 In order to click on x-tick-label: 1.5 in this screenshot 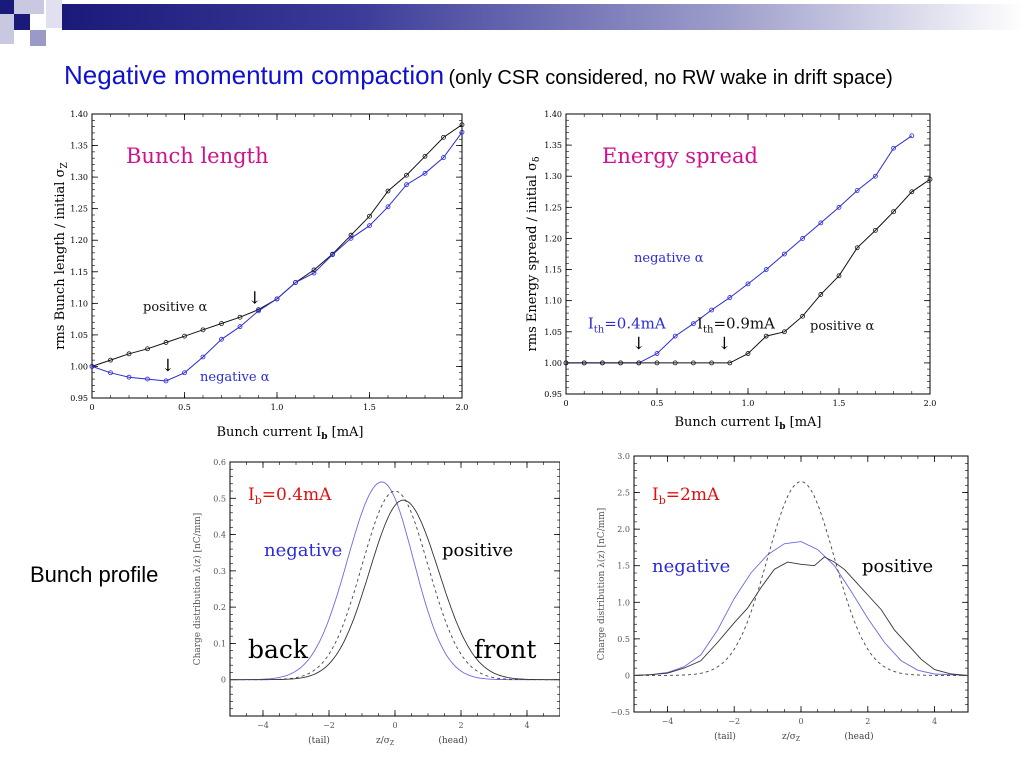, I will do `click(839, 403)`.